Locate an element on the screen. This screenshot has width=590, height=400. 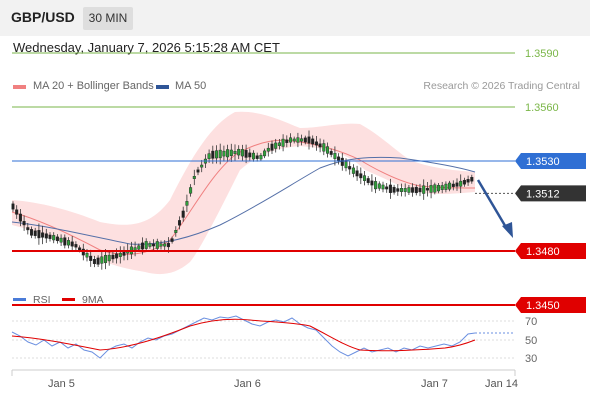
rsi-legend: RSI is located at coordinates (42, 300).